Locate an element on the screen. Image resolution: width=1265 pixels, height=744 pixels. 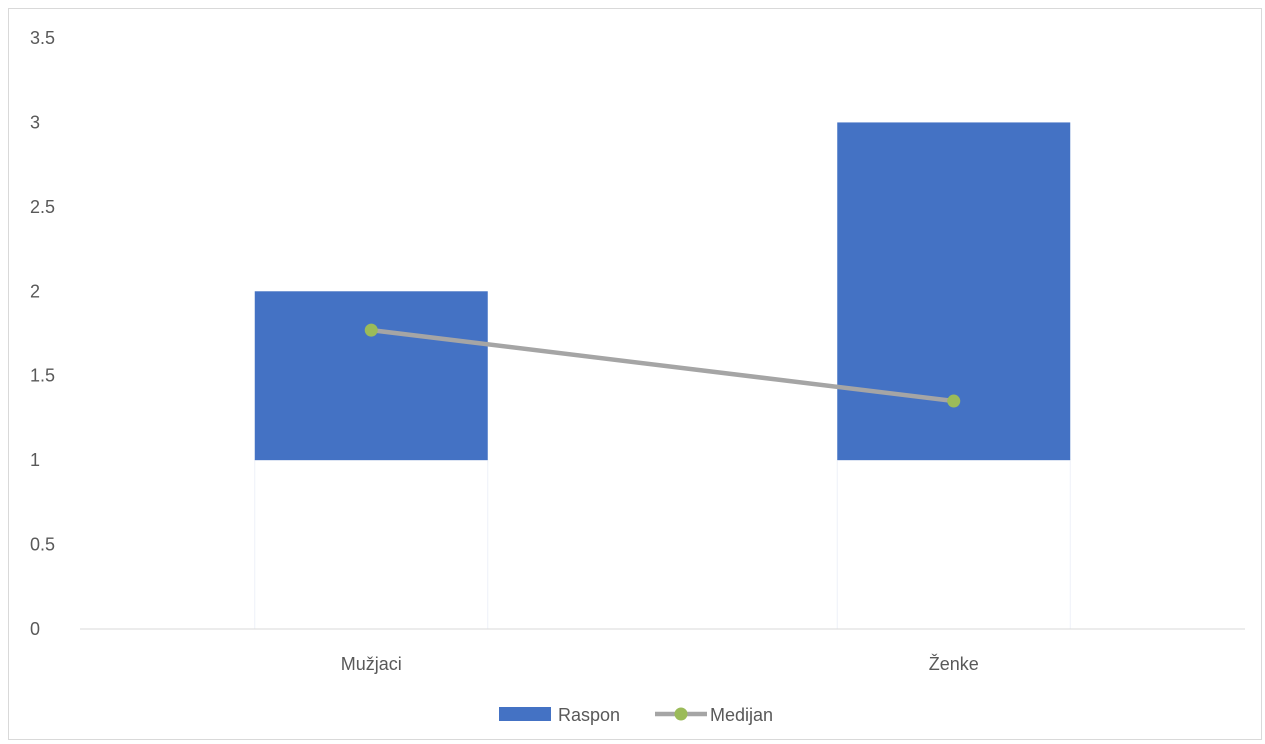
y-tick-label: 0 is located at coordinates (35, 629).